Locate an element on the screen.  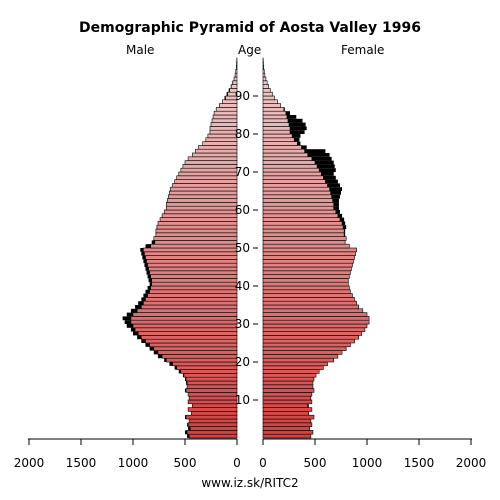
female-x-tick-label: 1000 is located at coordinates (367, 463).